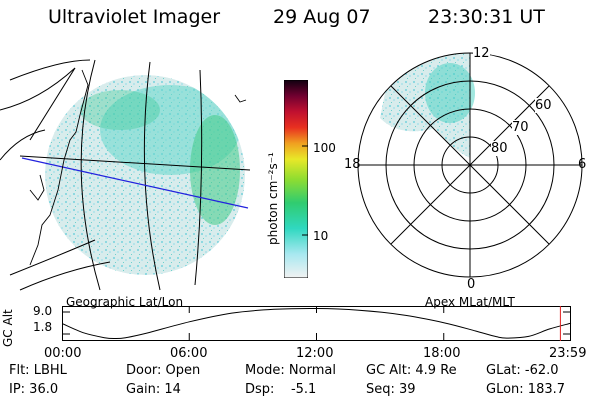  What do you see at coordinates (486, 17) in the screenshot?
I see `time-label: 23:30:31 UT` at bounding box center [486, 17].